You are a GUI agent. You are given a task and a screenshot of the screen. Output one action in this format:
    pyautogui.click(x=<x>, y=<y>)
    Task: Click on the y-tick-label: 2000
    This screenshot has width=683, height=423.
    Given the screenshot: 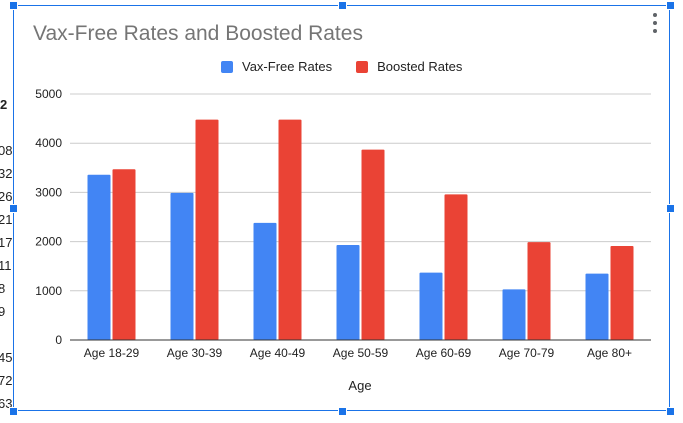 What is the action you would take?
    pyautogui.click(x=48, y=242)
    